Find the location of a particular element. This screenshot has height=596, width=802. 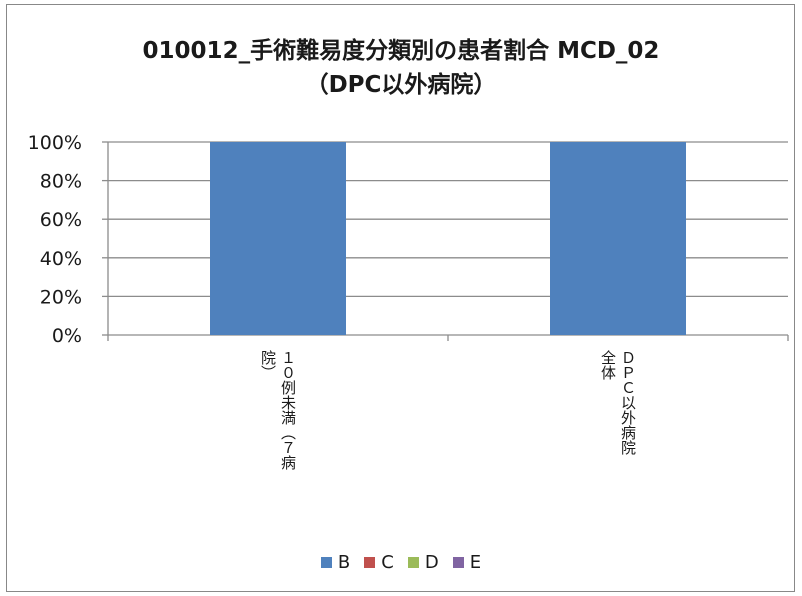

legend-item: B is located at coordinates (335, 562).